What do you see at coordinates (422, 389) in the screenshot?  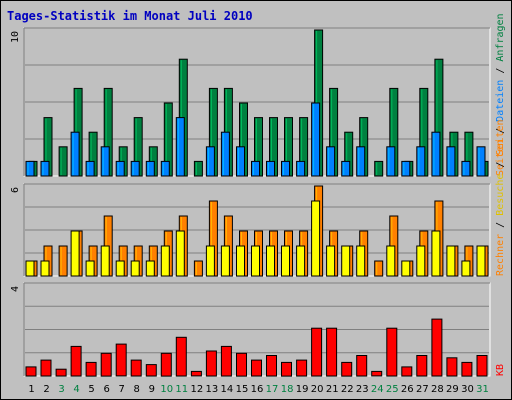 I see `x-tick-label: 27` at bounding box center [422, 389].